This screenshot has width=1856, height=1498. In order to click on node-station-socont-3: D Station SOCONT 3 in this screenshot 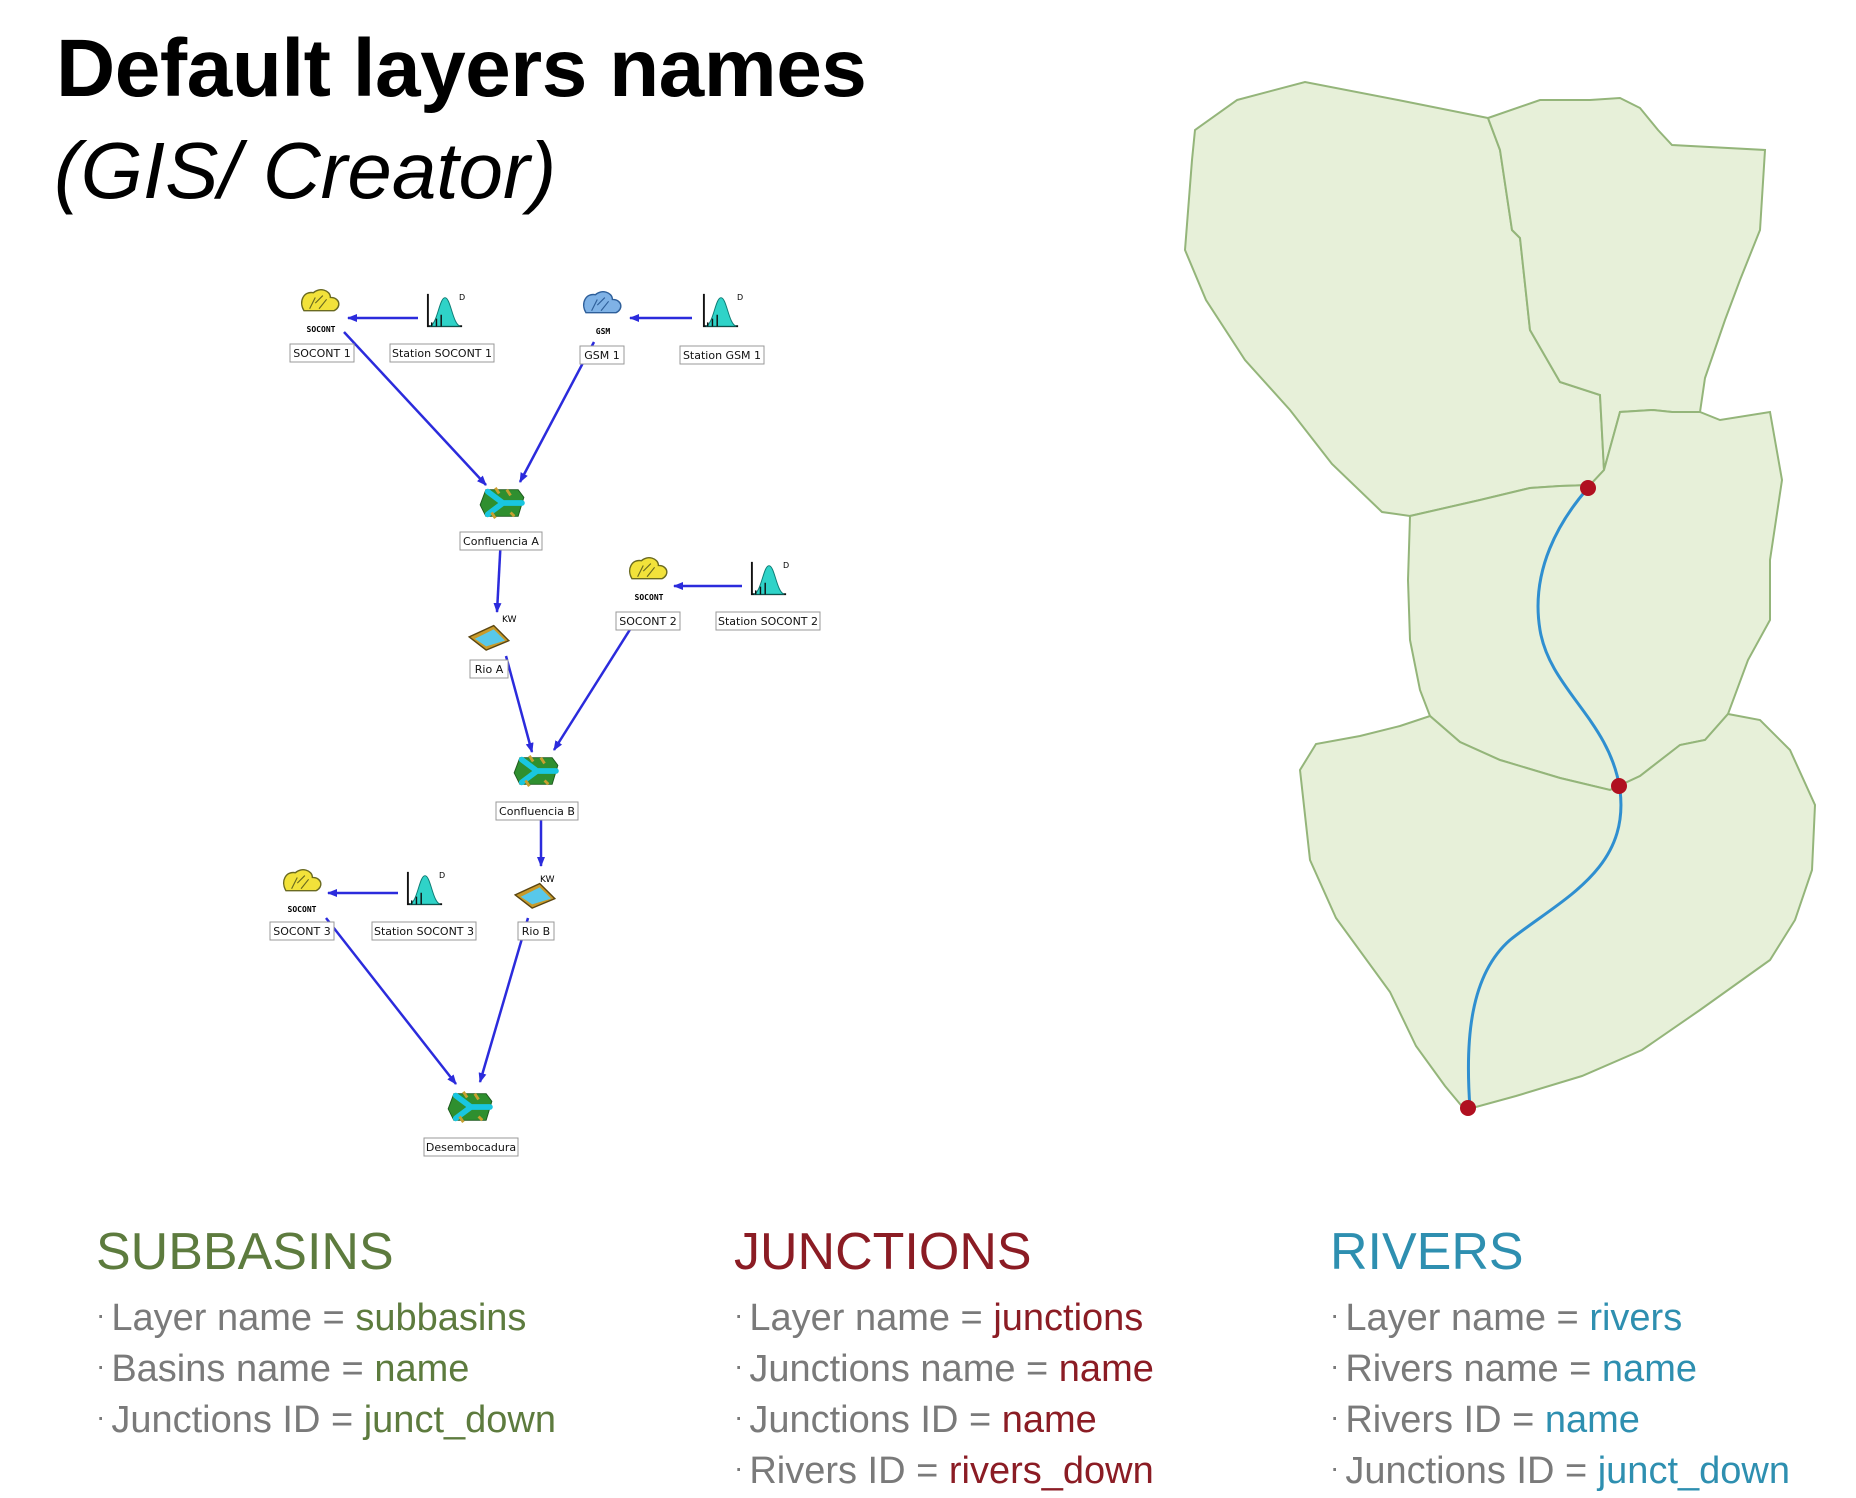, I will do `click(424, 905)`.